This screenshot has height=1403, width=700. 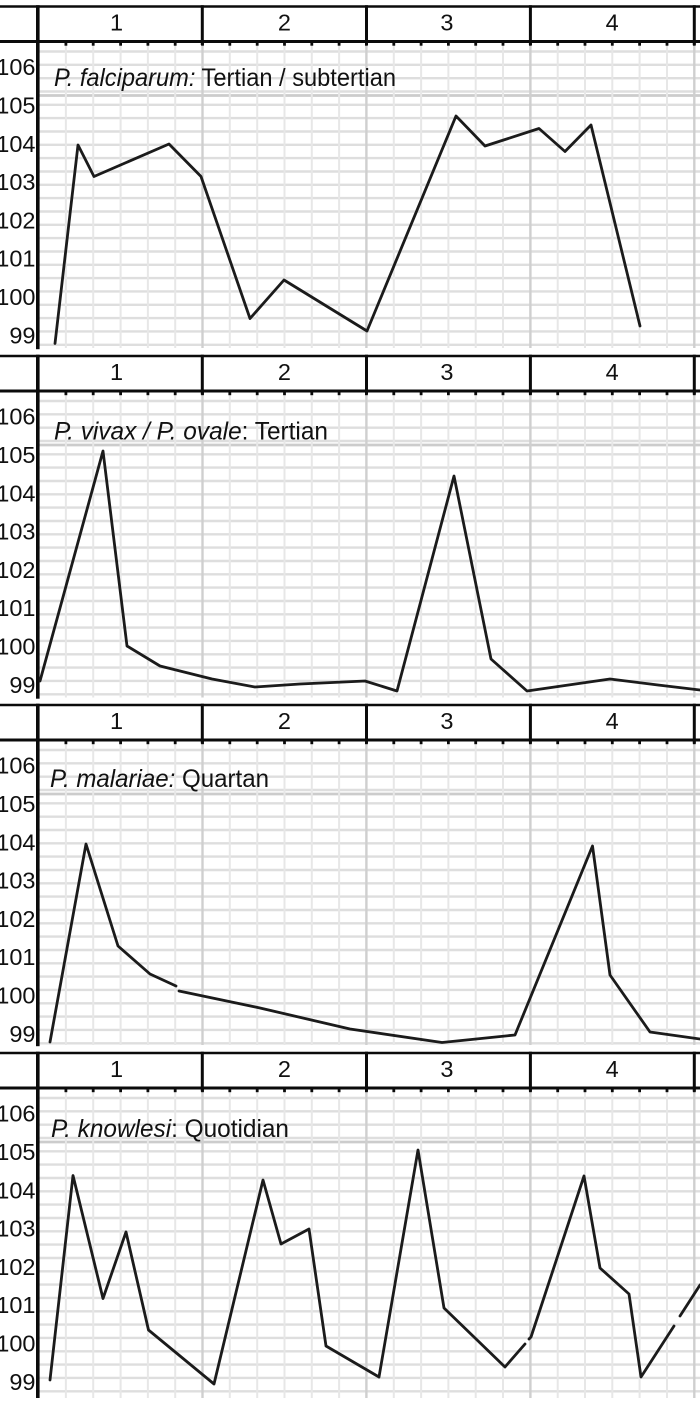 I want to click on svg-text: P. vivax / P. ovale: Tertian, so click(x=191, y=432).